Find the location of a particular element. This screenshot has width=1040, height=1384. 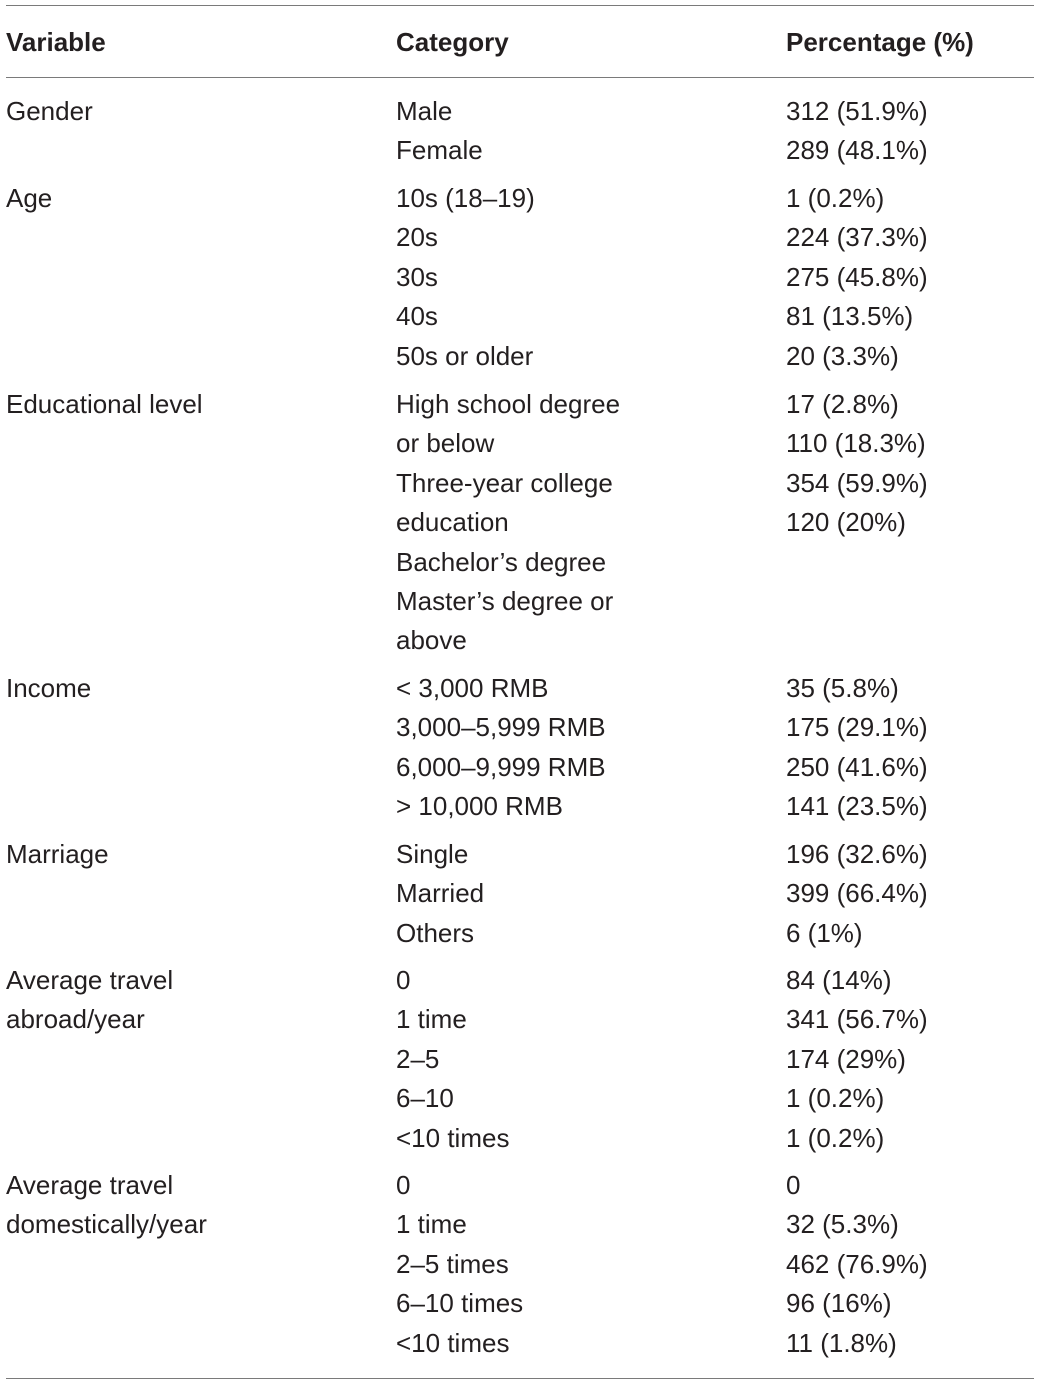

percentage-cell: 17 (2.8%) is located at coordinates (842, 404).